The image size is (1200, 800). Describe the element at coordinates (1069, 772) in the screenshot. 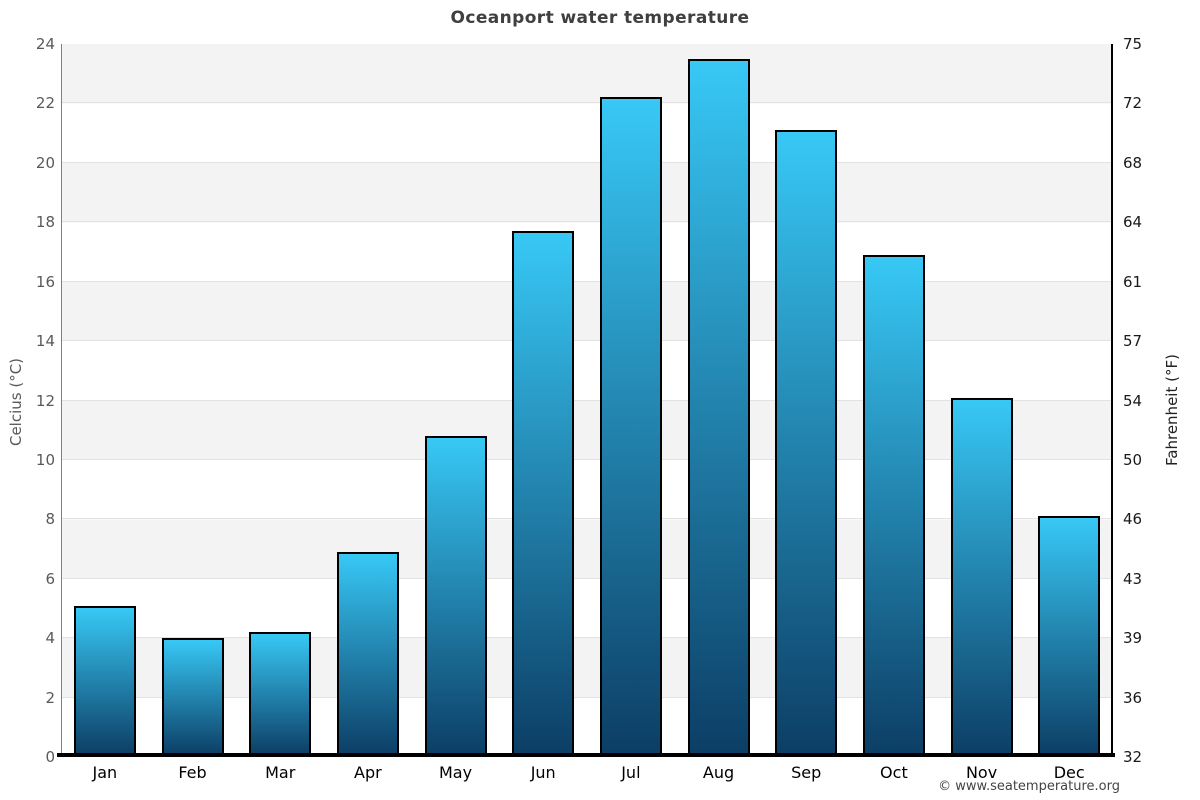

I see `month-label-dec: Dec` at that location.